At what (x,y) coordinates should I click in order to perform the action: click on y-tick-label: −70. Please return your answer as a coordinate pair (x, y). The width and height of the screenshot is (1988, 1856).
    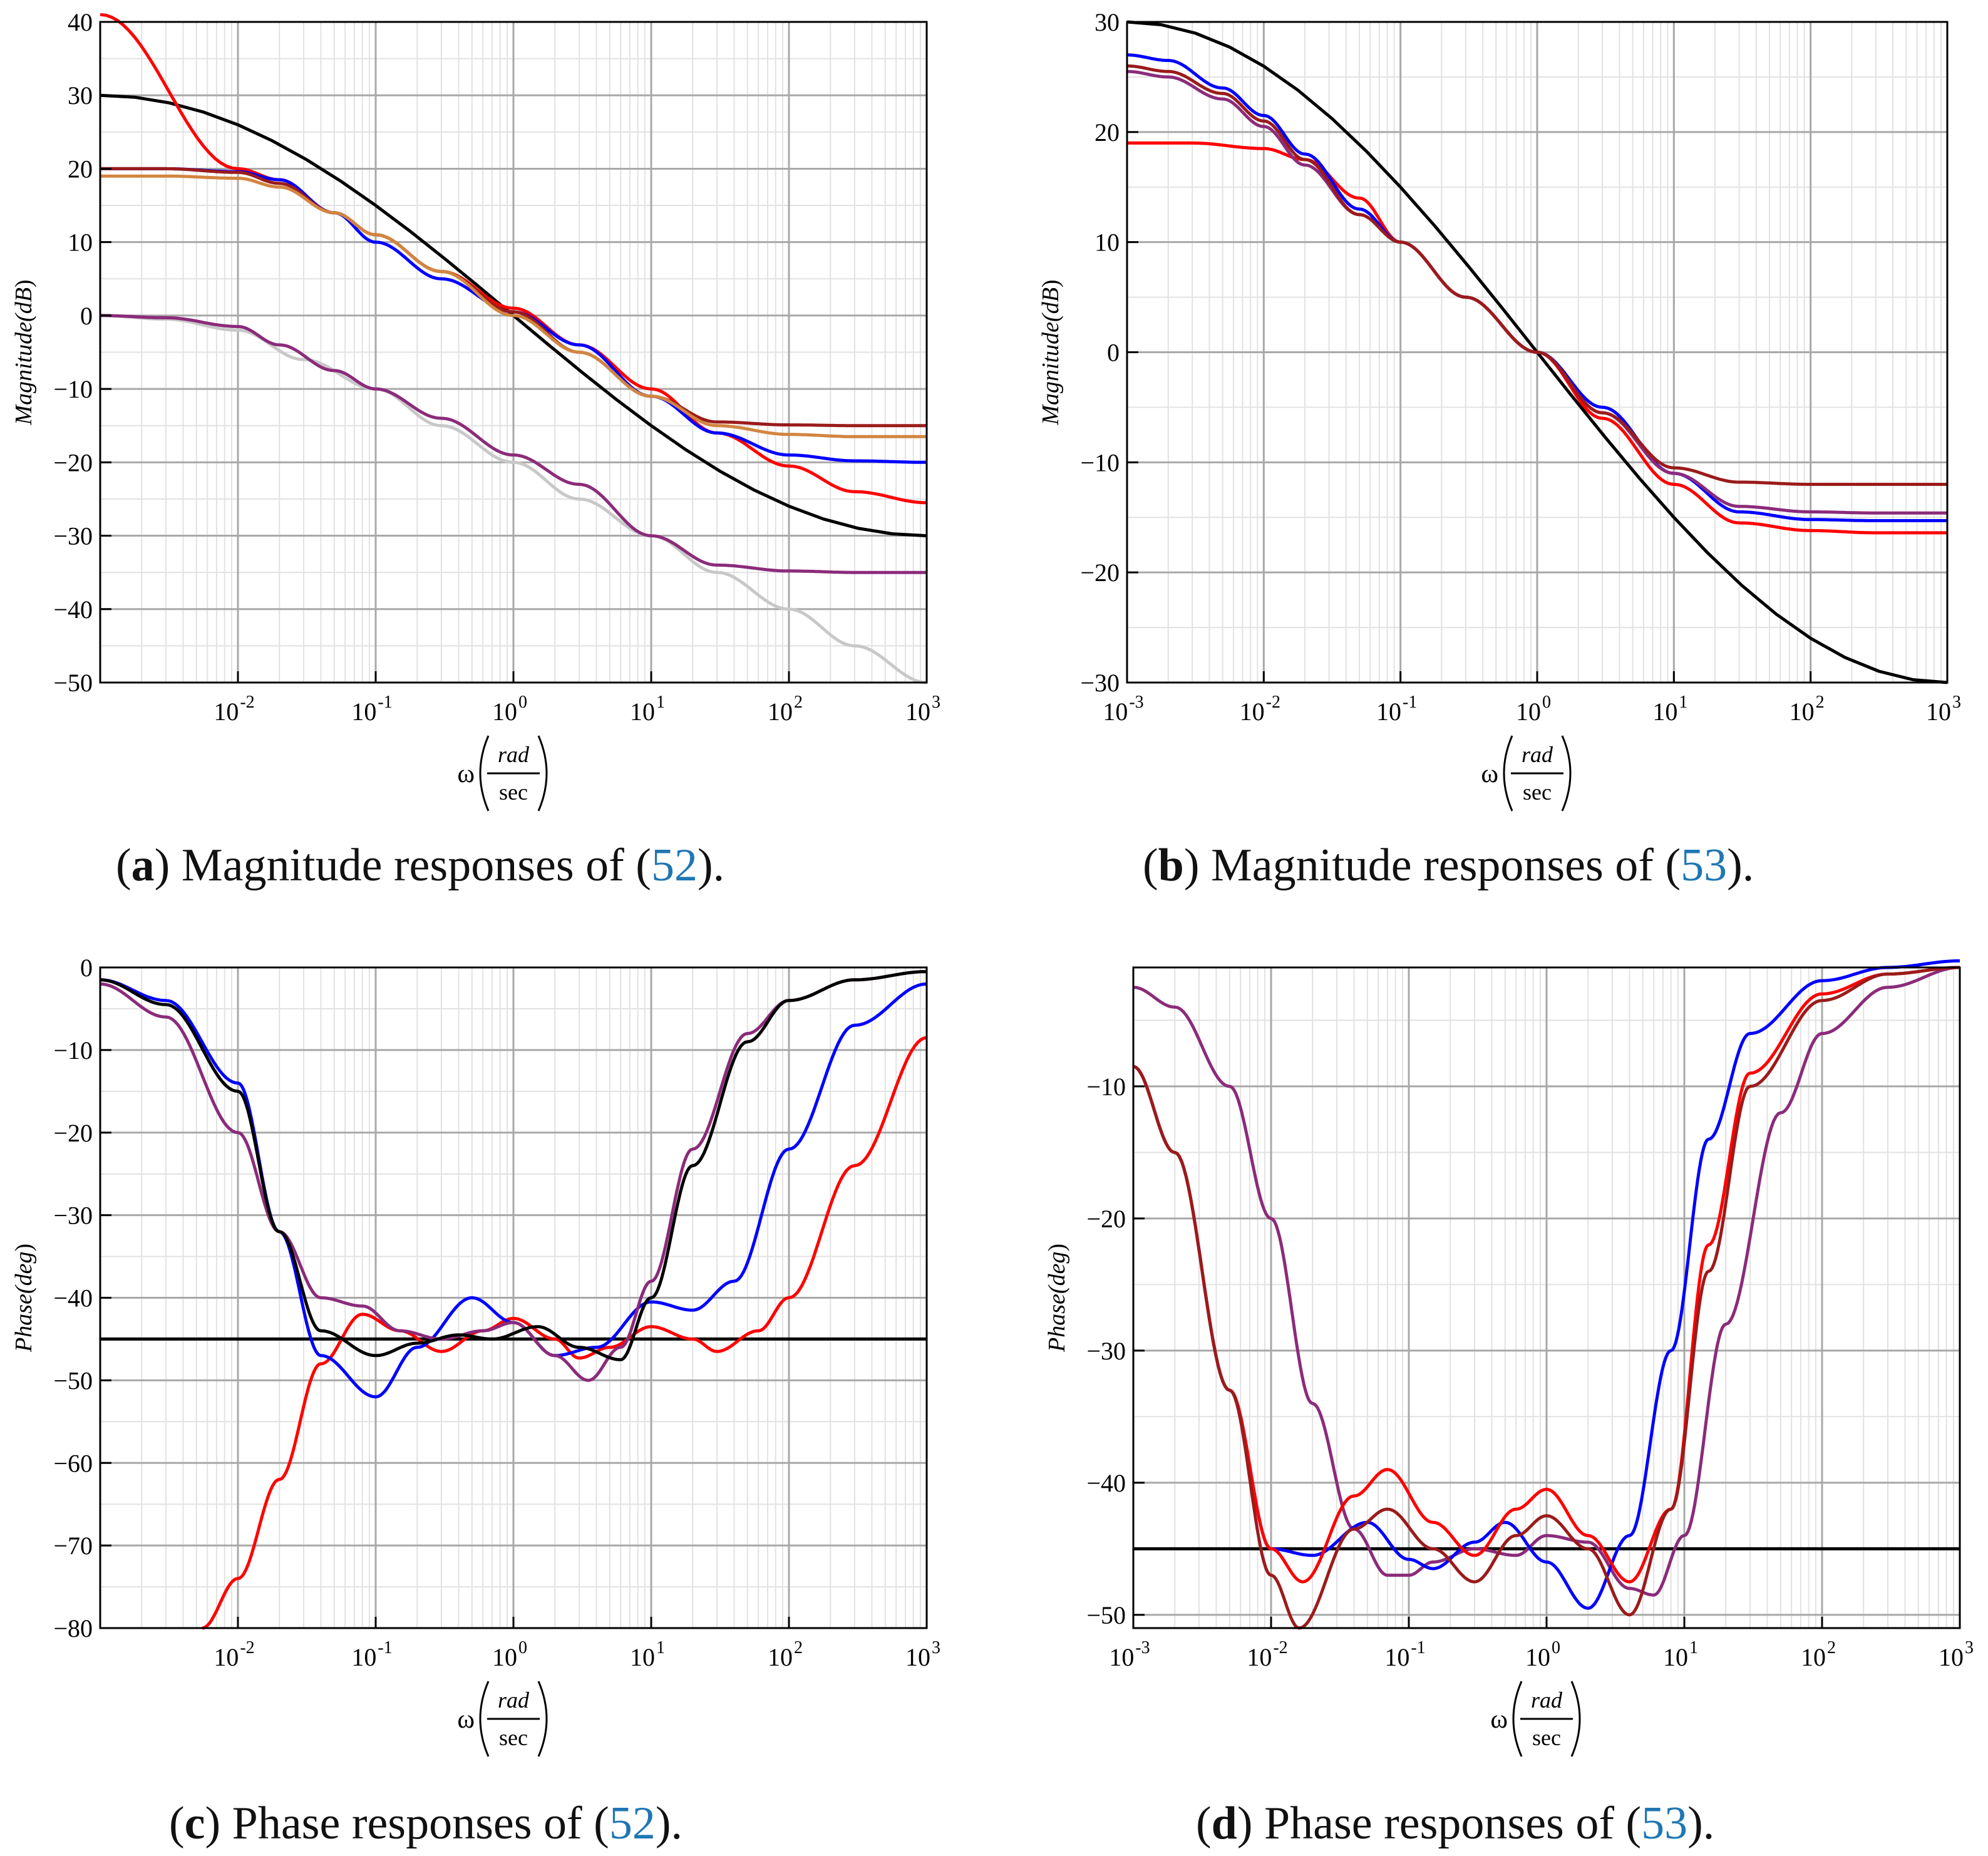
    Looking at the image, I should click on (73, 1546).